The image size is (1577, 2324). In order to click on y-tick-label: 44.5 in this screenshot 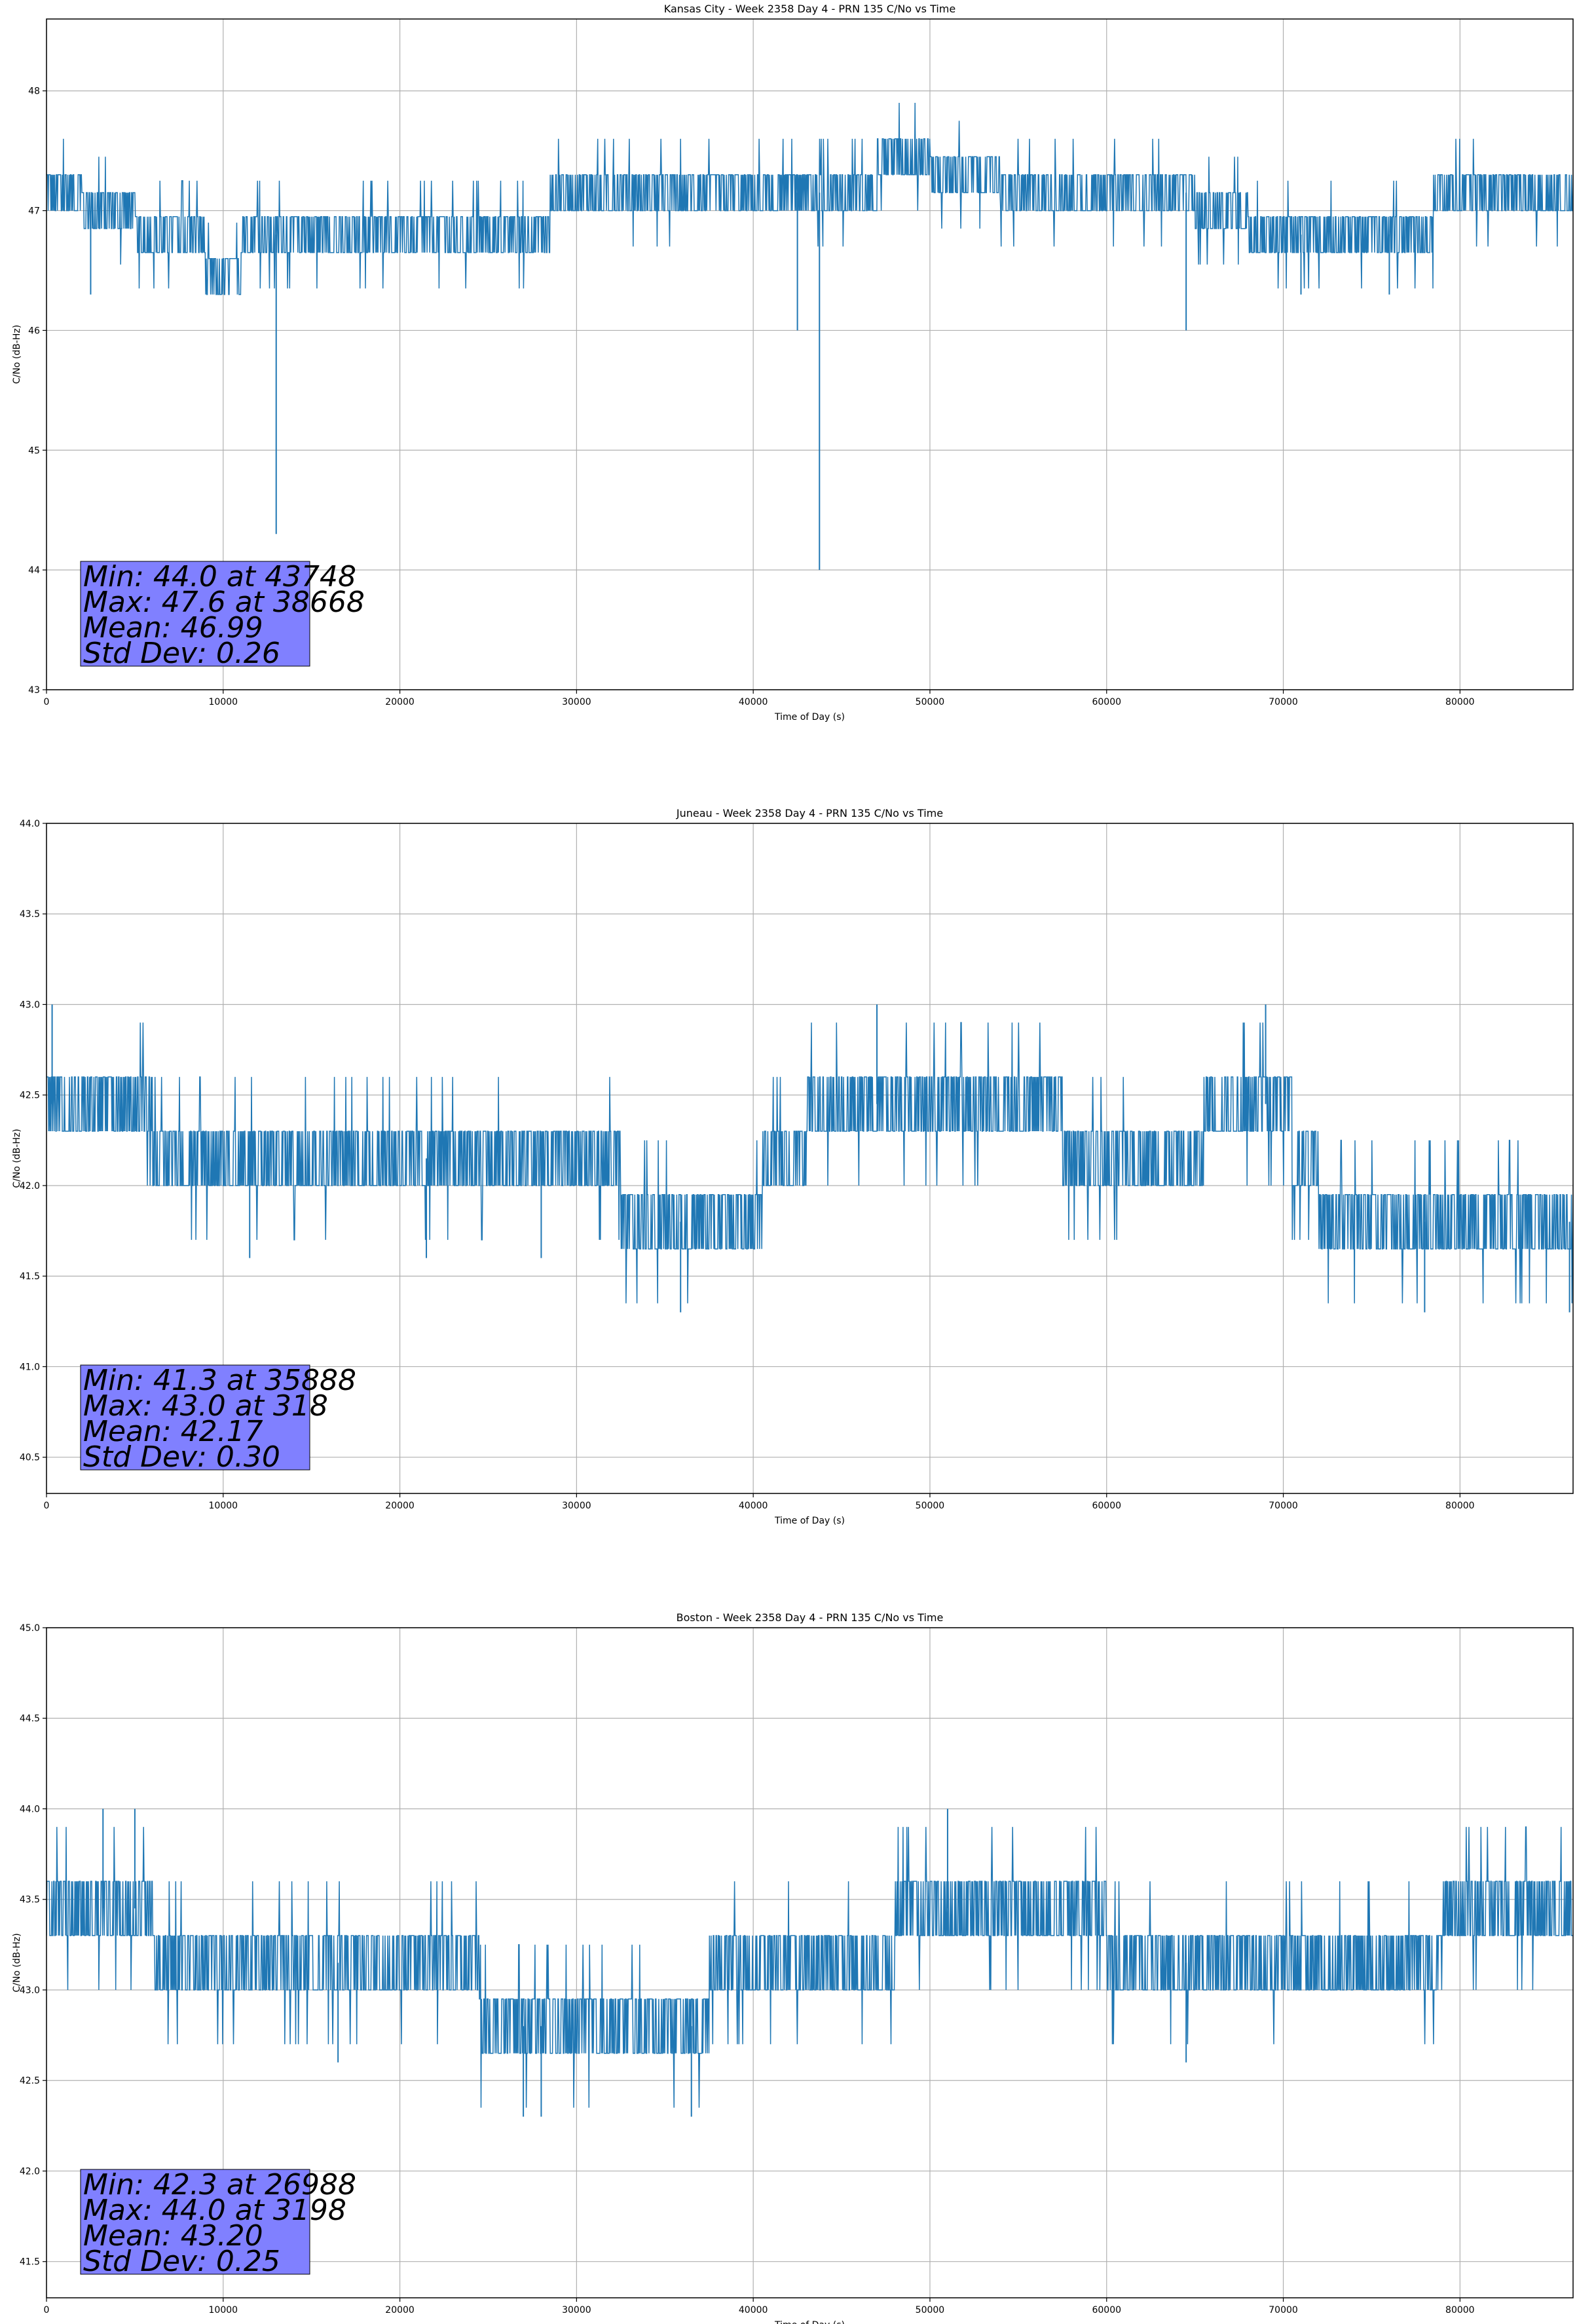, I will do `click(30, 1719)`.